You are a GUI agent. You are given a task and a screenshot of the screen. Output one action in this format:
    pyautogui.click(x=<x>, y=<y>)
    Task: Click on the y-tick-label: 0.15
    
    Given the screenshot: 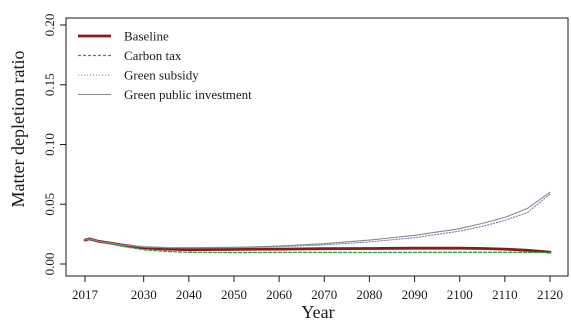 What is the action you would take?
    pyautogui.click(x=49, y=84)
    